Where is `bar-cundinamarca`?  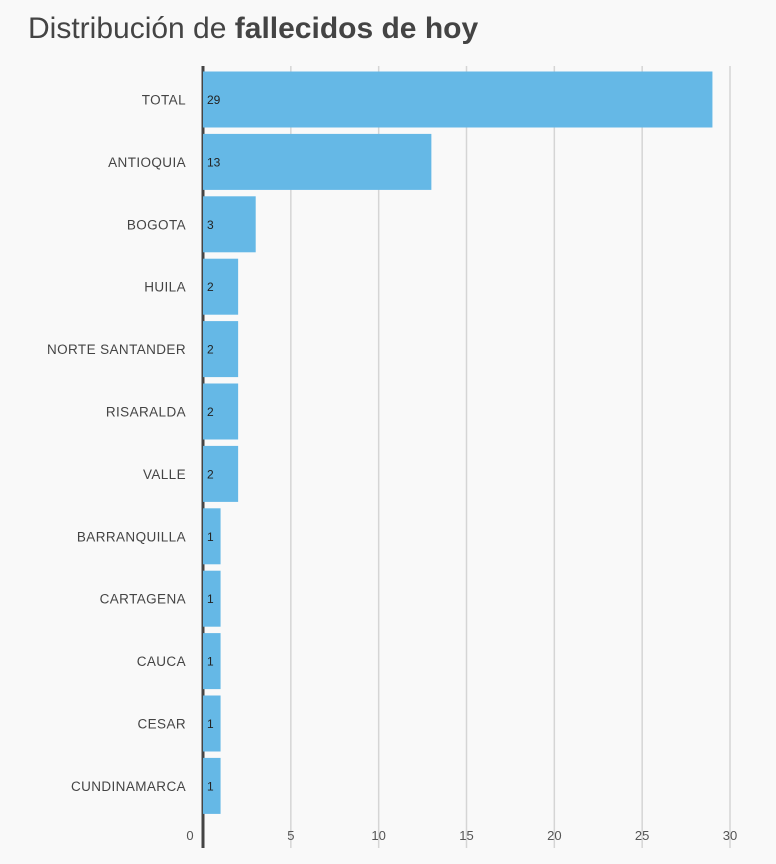
bar-cundinamarca is located at coordinates (212, 785).